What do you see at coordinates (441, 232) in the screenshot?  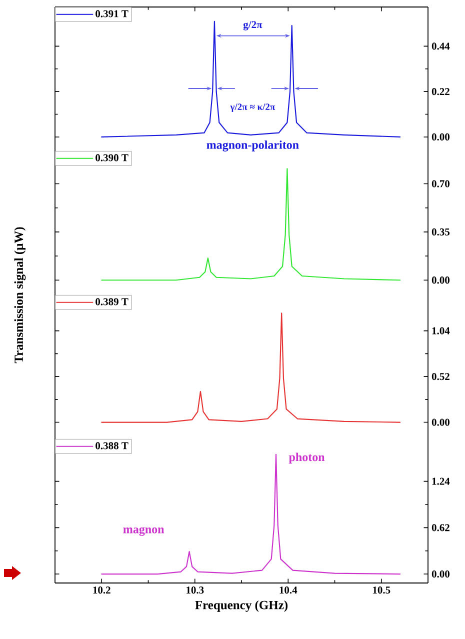 I see `y-tick-label: 0.35` at bounding box center [441, 232].